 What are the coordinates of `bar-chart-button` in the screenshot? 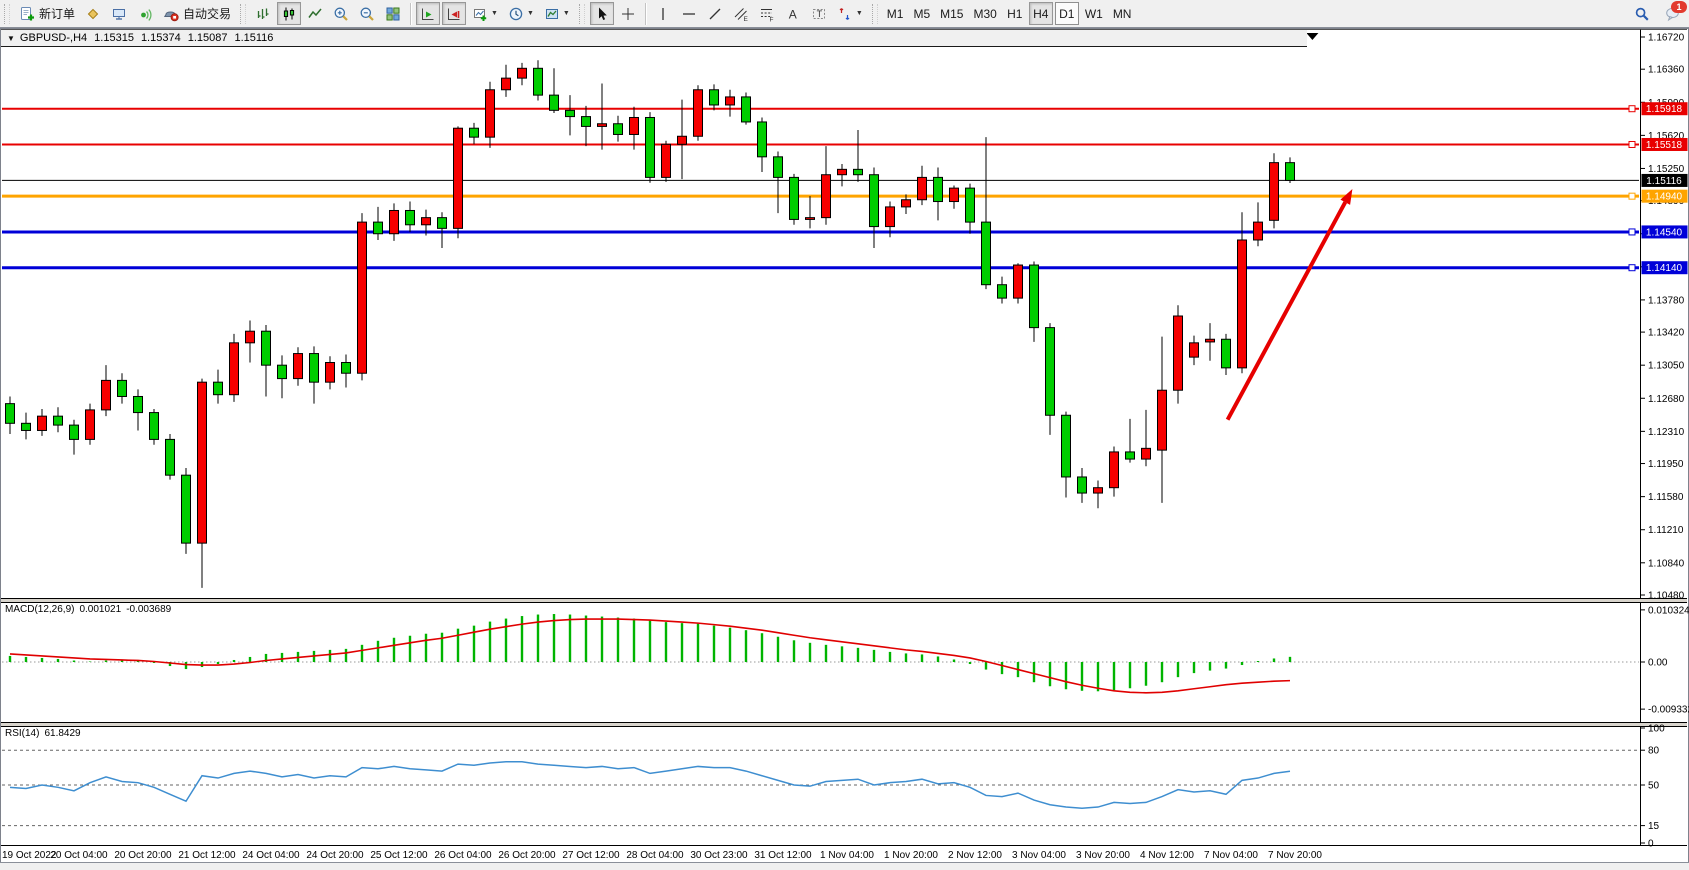 It's located at (263, 13).